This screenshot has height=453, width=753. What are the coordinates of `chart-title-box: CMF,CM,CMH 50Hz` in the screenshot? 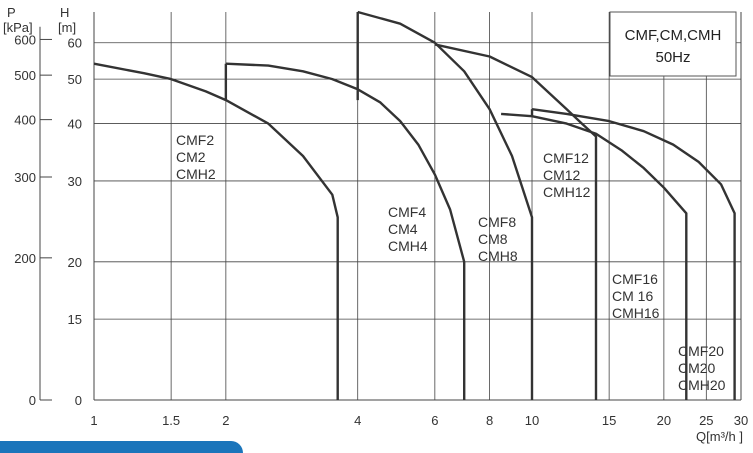 It's located at (673, 44).